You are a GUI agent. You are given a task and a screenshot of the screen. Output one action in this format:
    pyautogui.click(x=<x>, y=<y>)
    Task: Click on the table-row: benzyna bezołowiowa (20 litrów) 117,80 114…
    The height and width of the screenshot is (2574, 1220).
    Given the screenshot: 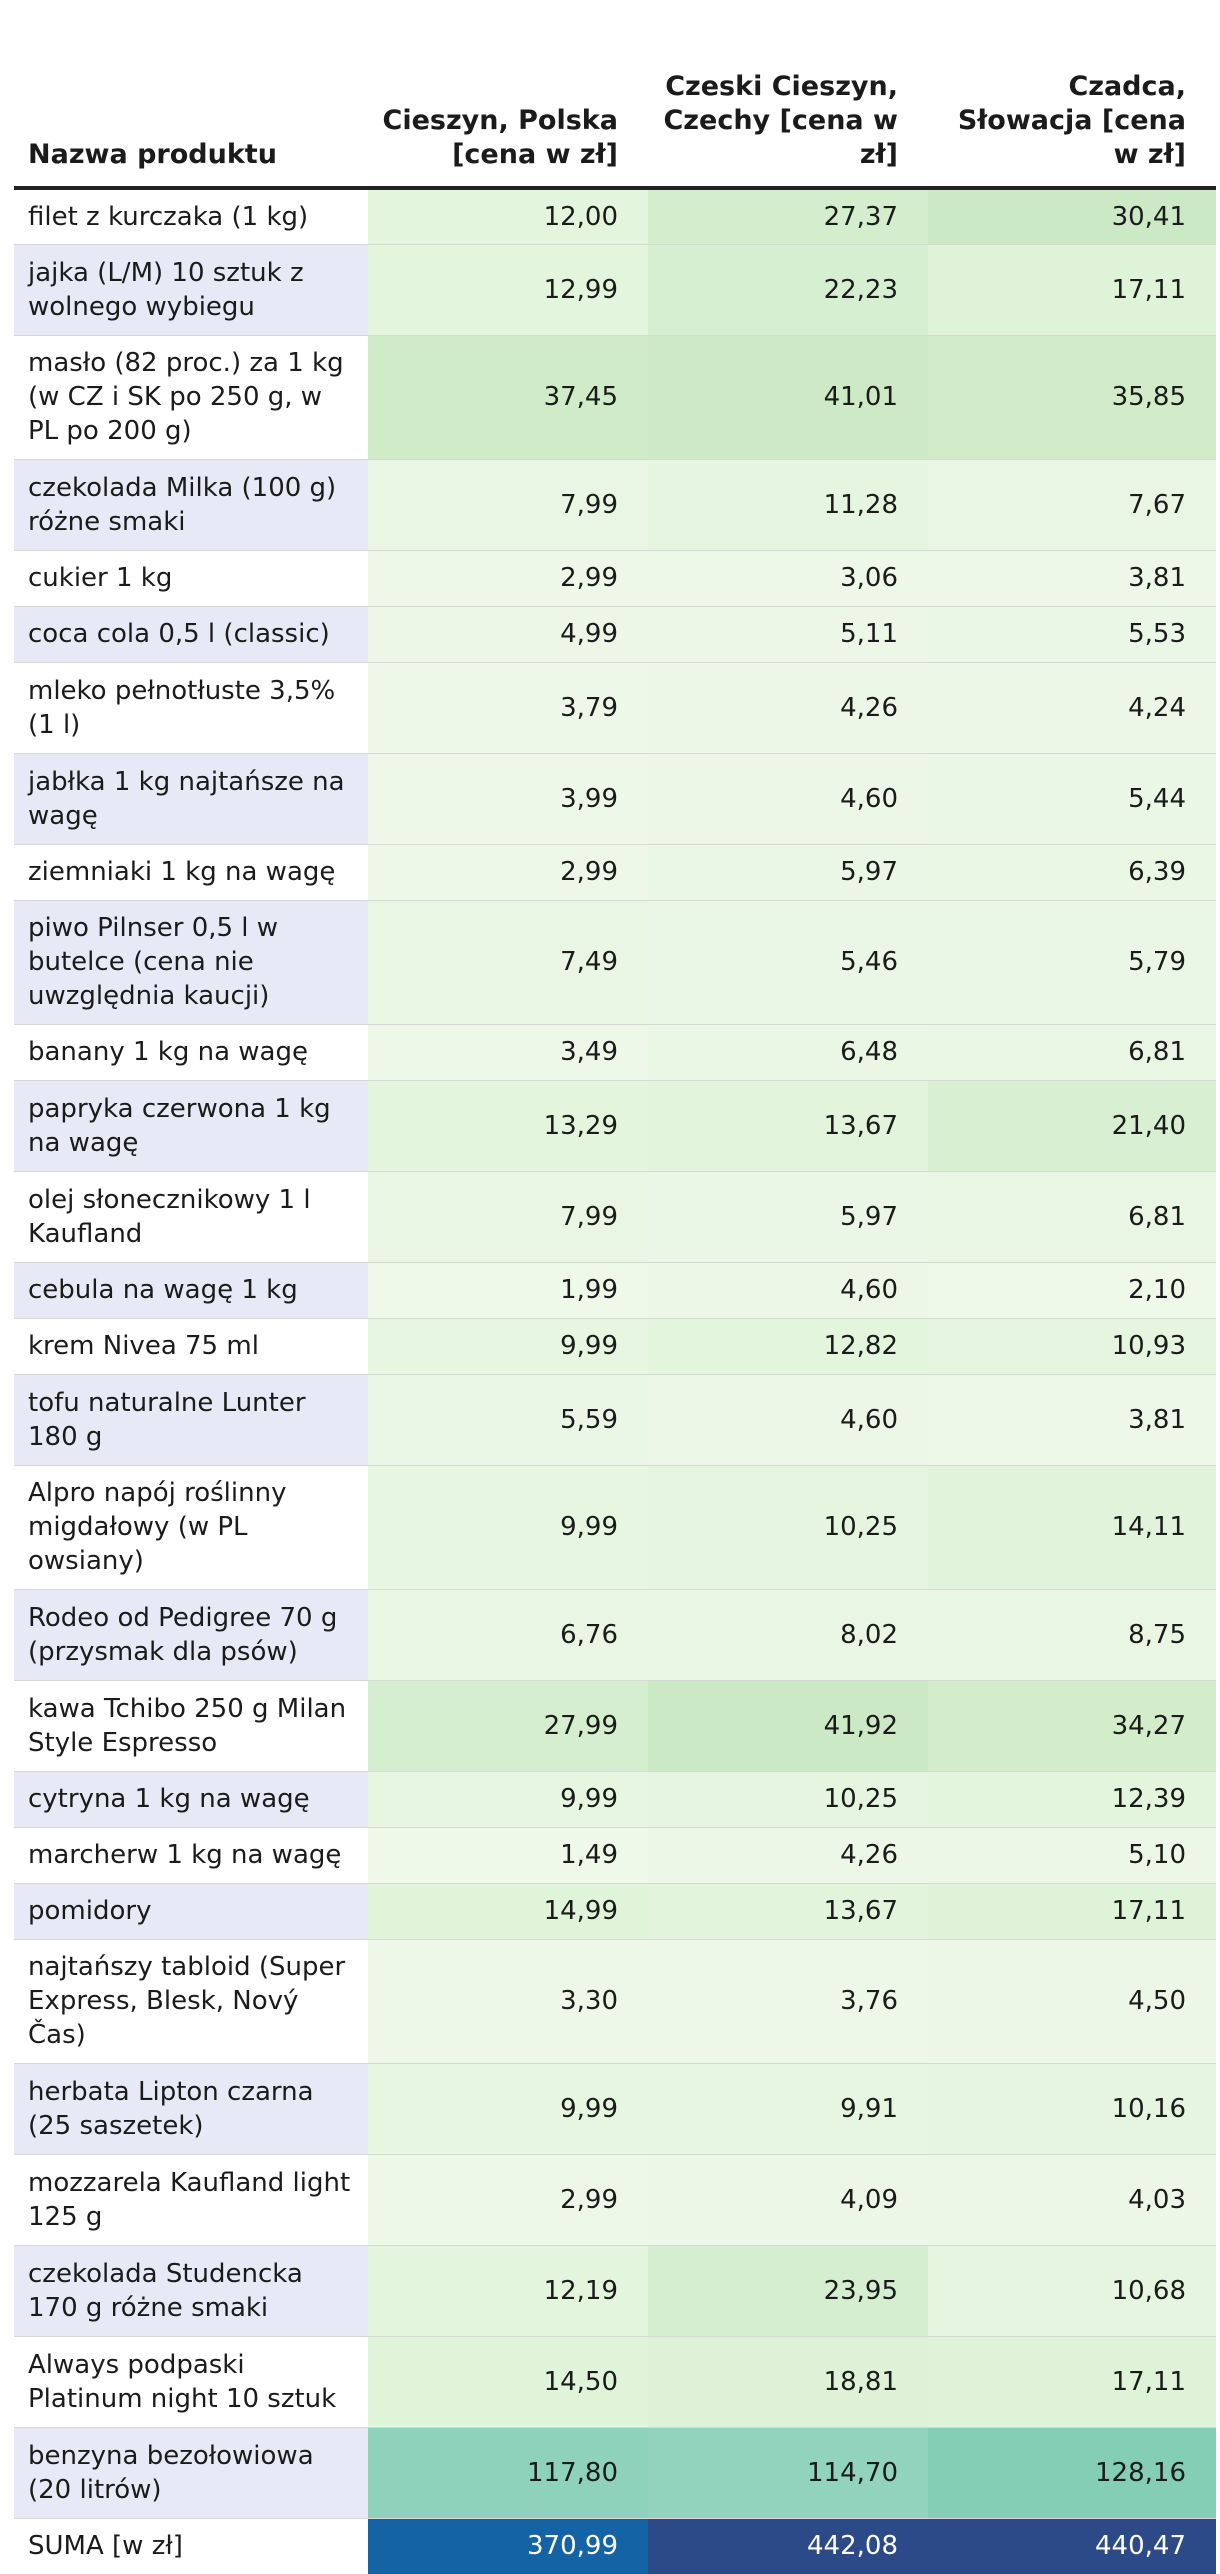 What is the action you would take?
    pyautogui.click(x=615, y=2472)
    